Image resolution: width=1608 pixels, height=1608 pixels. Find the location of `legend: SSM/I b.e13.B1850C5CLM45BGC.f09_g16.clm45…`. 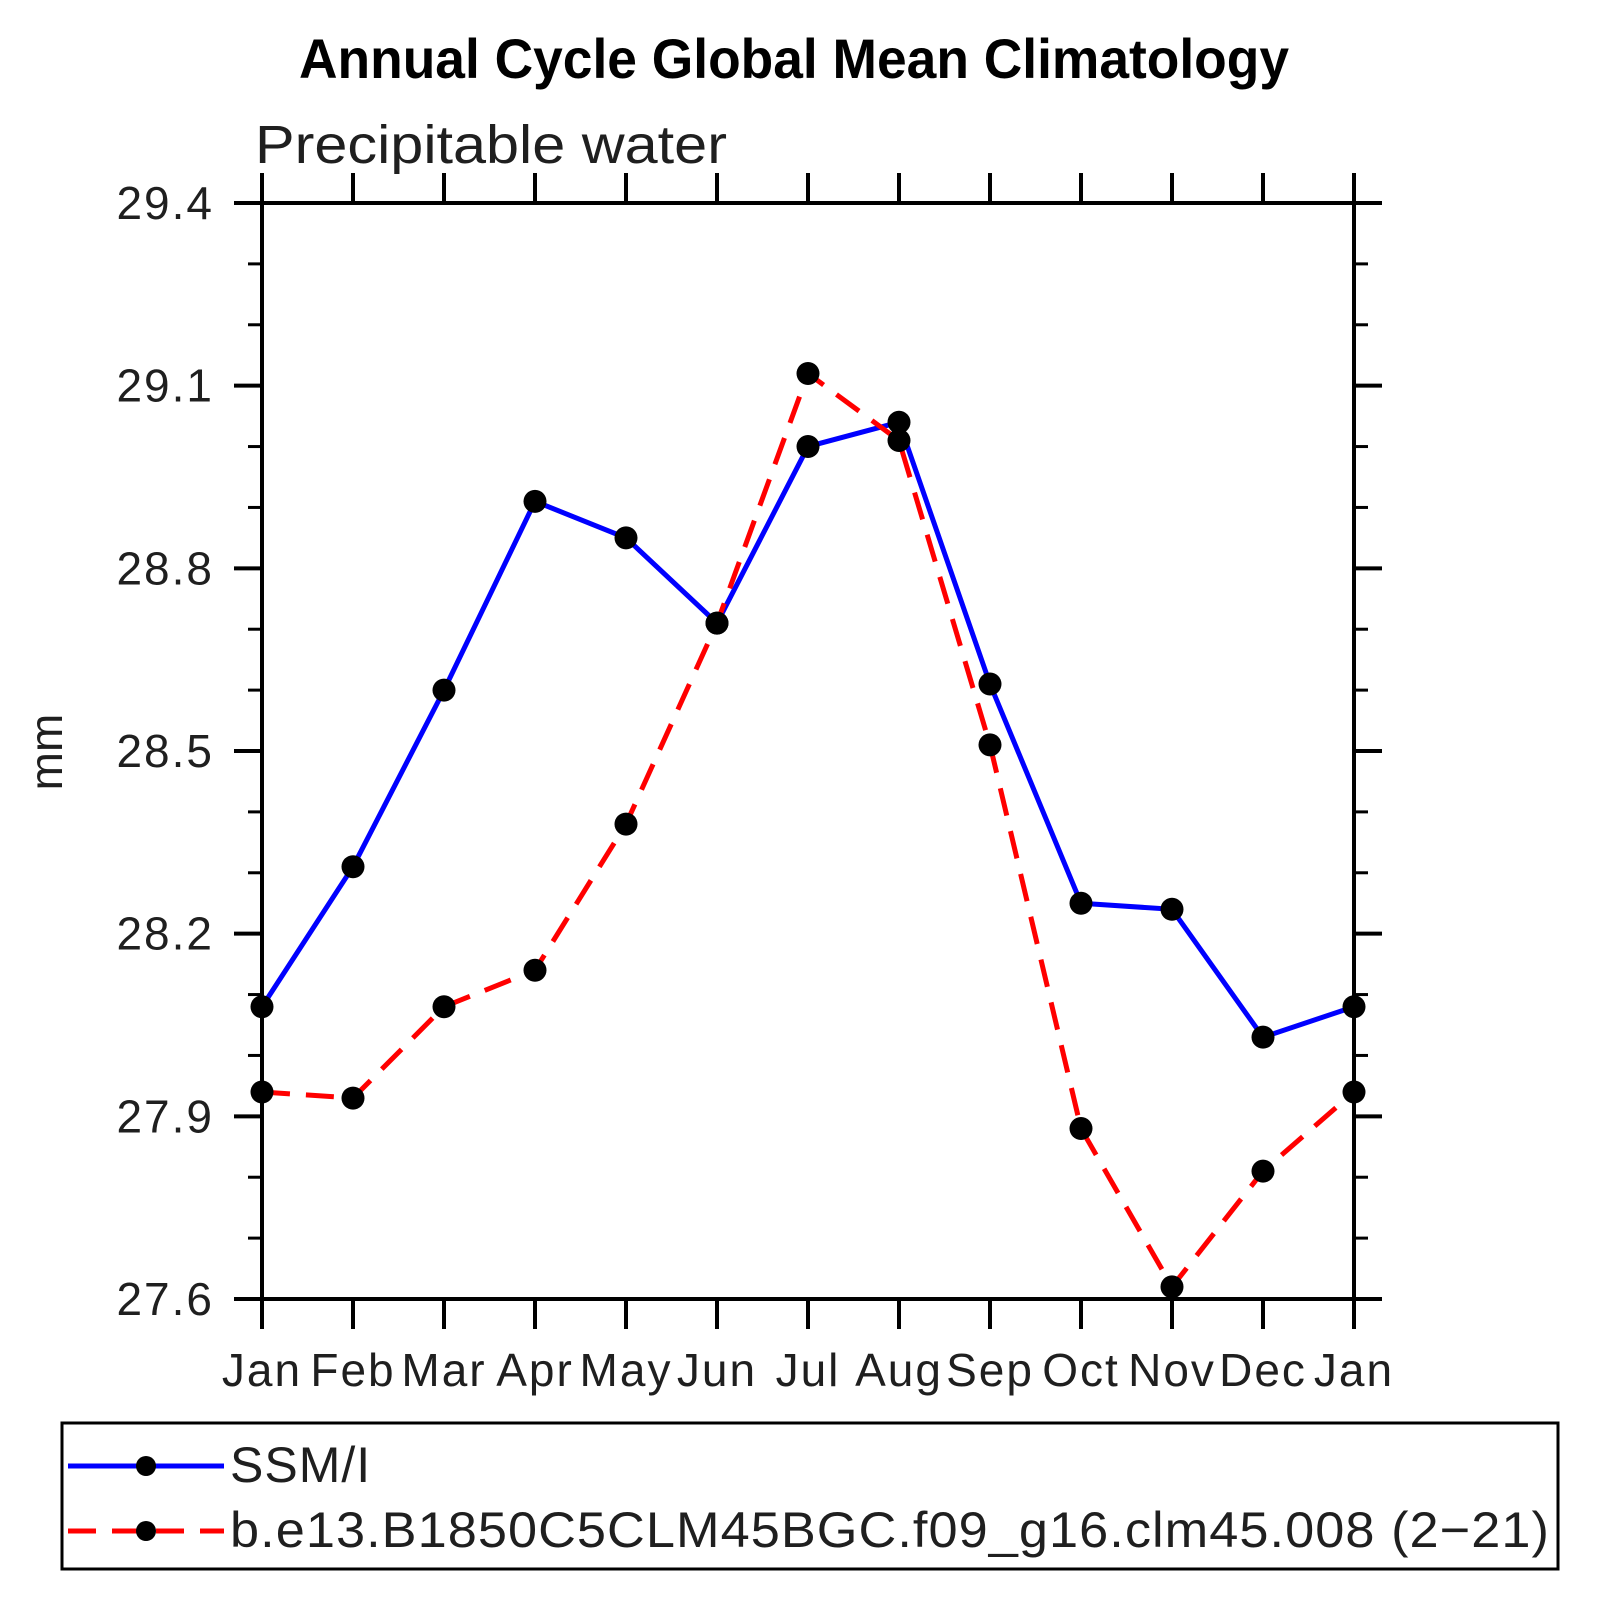

legend: SSM/I b.e13.B1850C5CLM45BGC.f09_g16.clm45… is located at coordinates (810, 1496).